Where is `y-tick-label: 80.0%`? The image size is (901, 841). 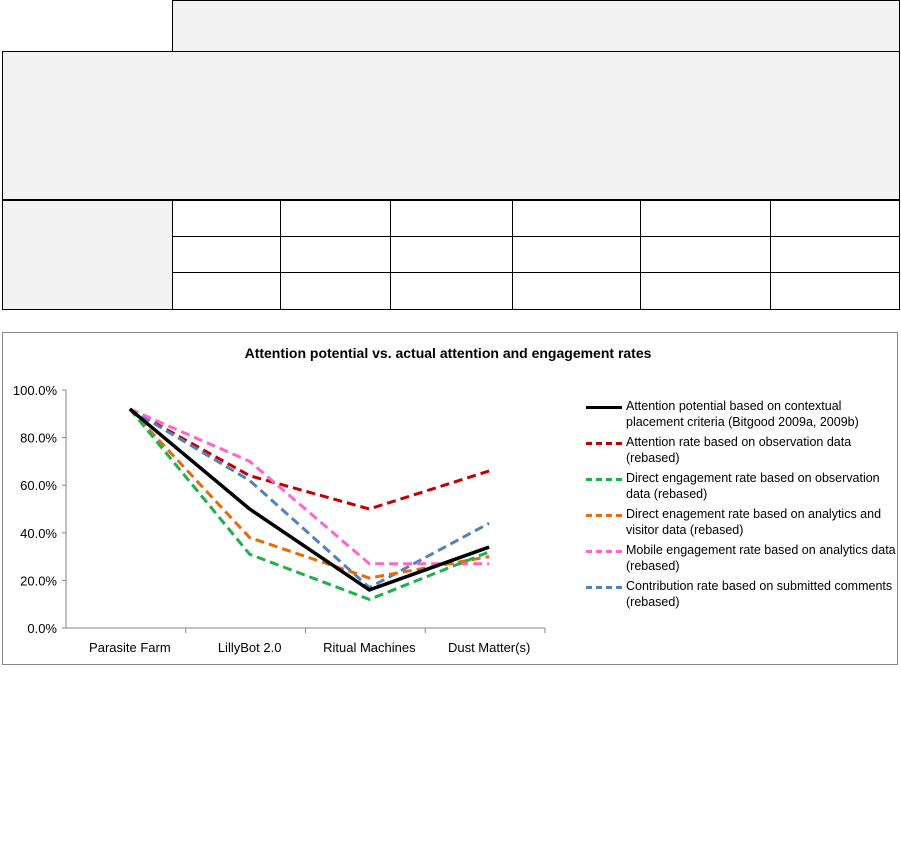
y-tick-label: 80.0% is located at coordinates (38, 438).